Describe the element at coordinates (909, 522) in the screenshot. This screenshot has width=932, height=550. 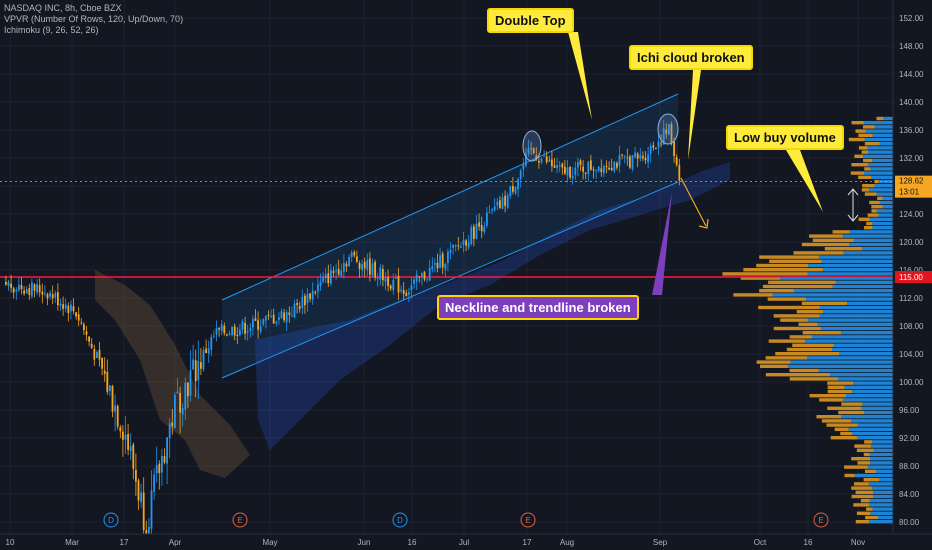
I see `price-tick-label: 80.00` at that location.